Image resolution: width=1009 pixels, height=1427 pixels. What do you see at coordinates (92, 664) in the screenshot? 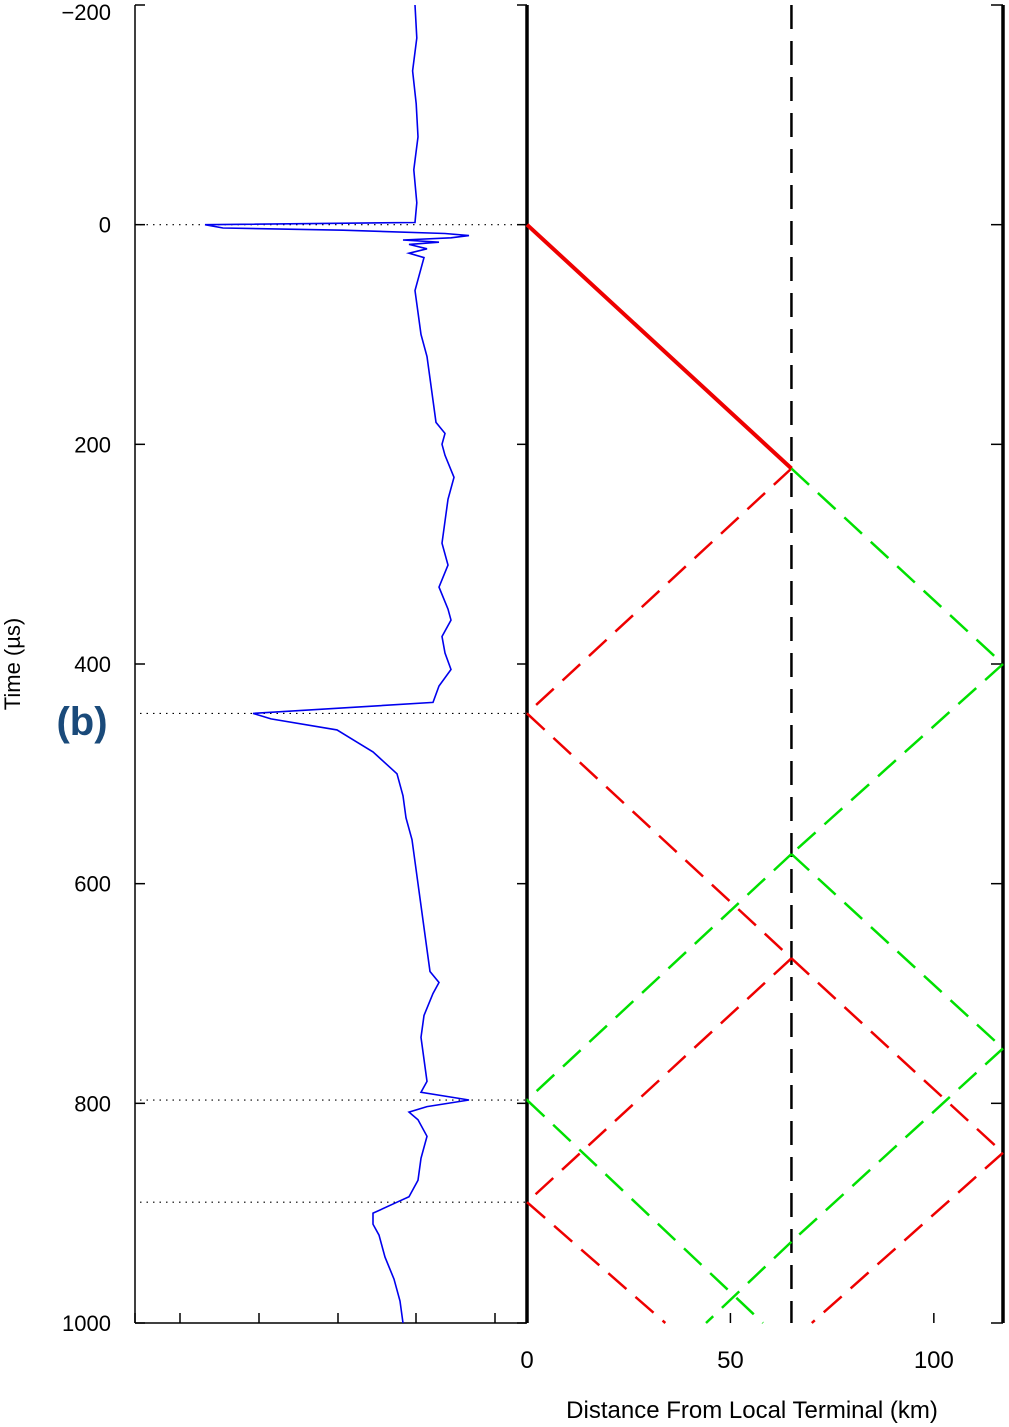
I see `y-tick-label: 400` at bounding box center [92, 664].